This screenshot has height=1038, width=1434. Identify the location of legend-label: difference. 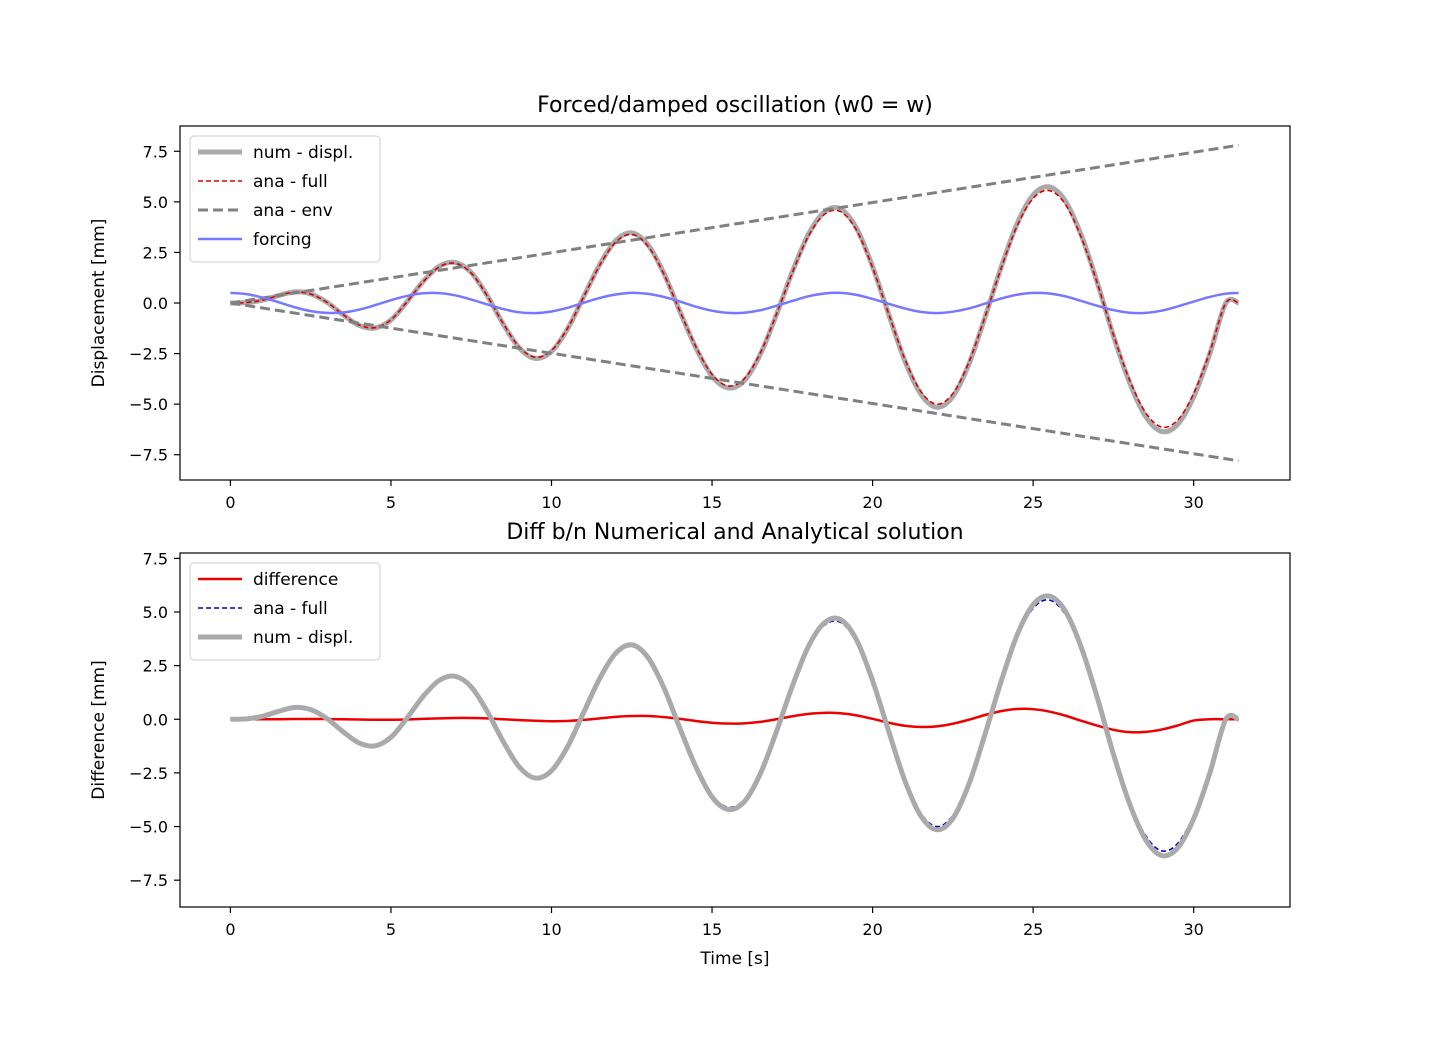
(295, 580).